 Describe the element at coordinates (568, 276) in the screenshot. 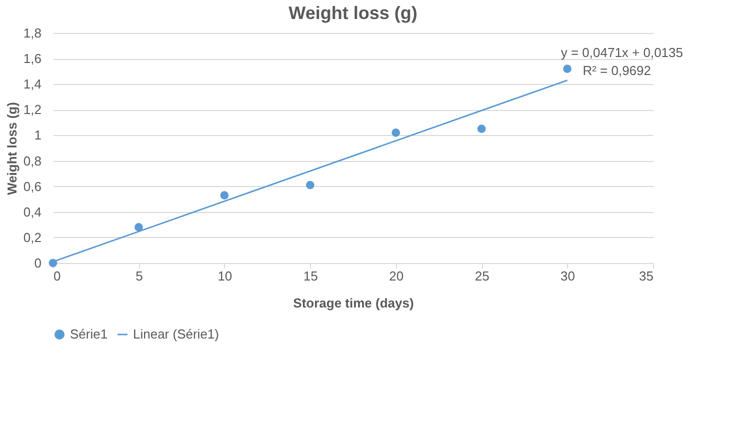

I see `x-tick-label: 30` at that location.